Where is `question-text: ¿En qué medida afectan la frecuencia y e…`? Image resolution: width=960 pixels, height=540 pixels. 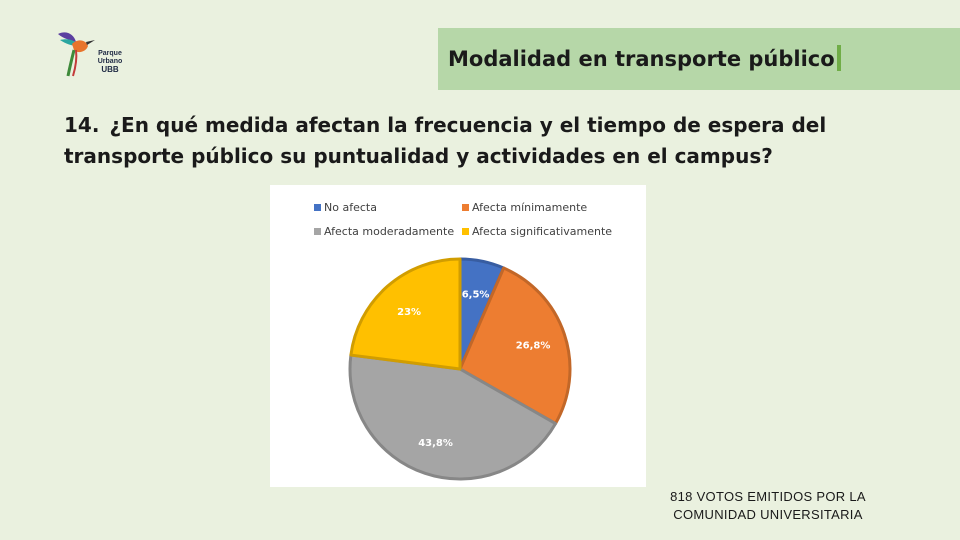 question-text: ¿En qué medida afectan la frecuencia y e… is located at coordinates (445, 140).